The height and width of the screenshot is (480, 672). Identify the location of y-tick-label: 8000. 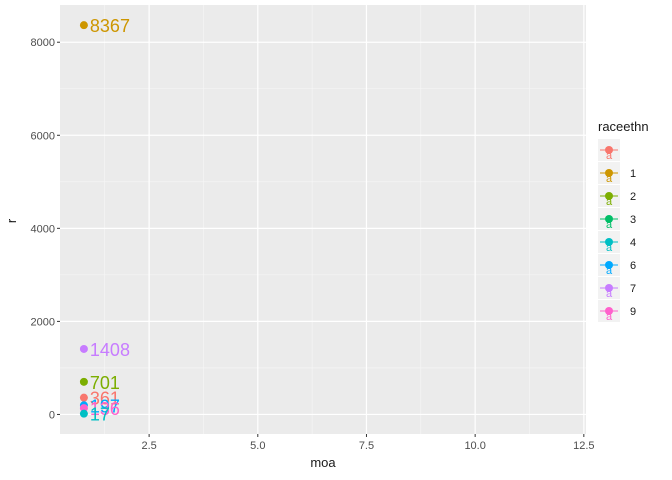
(43, 43).